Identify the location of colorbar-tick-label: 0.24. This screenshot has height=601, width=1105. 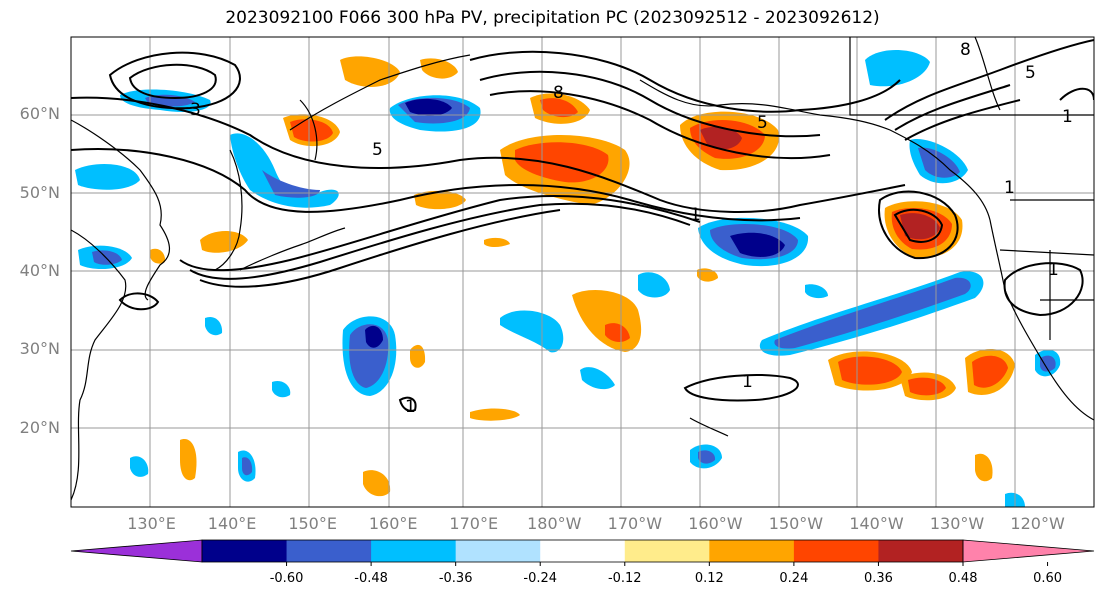
(794, 578).